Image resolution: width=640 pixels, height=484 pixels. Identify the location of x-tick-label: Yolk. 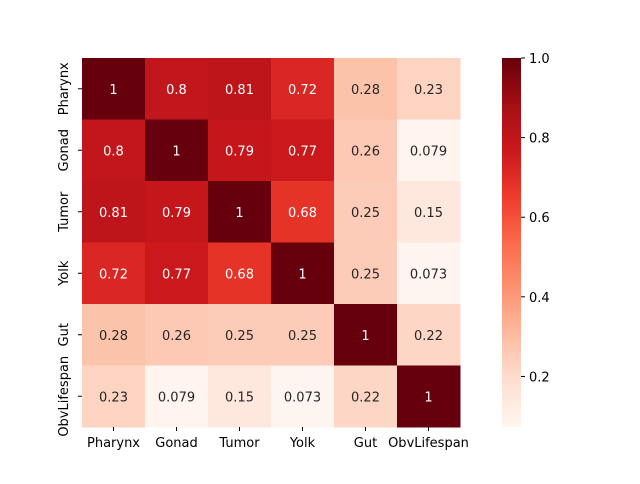
(302, 443).